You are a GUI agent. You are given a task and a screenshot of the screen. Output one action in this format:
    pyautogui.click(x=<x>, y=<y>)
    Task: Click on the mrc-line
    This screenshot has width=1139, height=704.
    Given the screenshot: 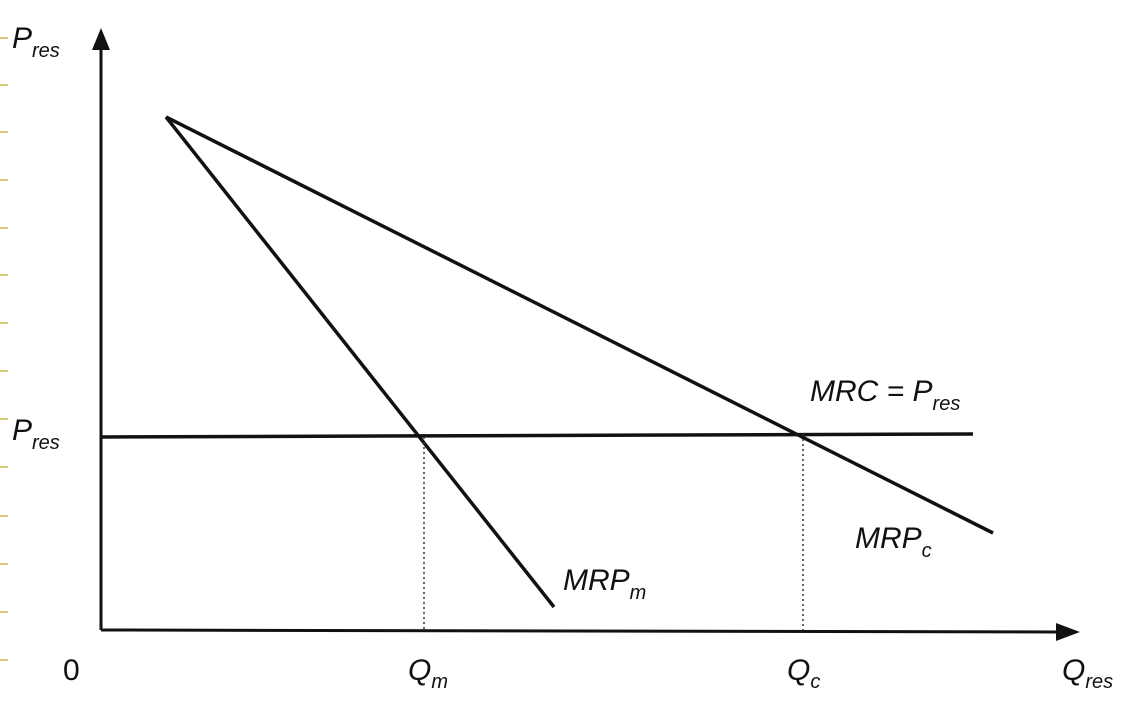 What is the action you would take?
    pyautogui.click(x=537, y=435)
    